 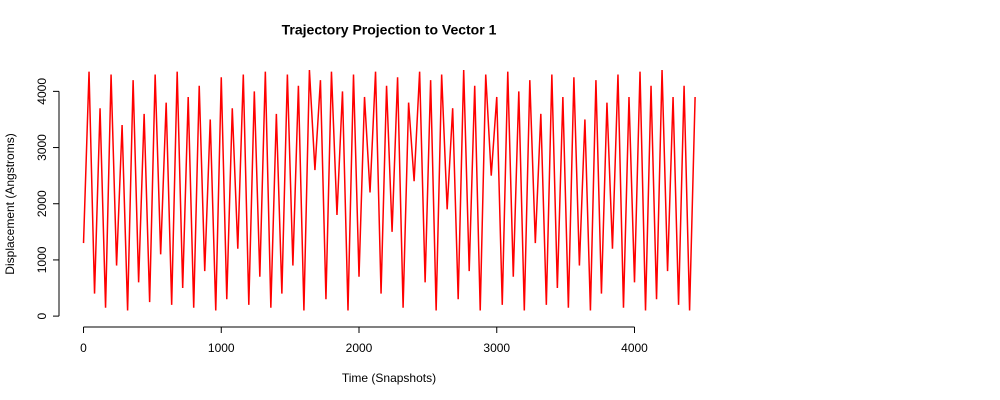 What do you see at coordinates (42, 147) in the screenshot?
I see `y-tick-label: 3000` at bounding box center [42, 147].